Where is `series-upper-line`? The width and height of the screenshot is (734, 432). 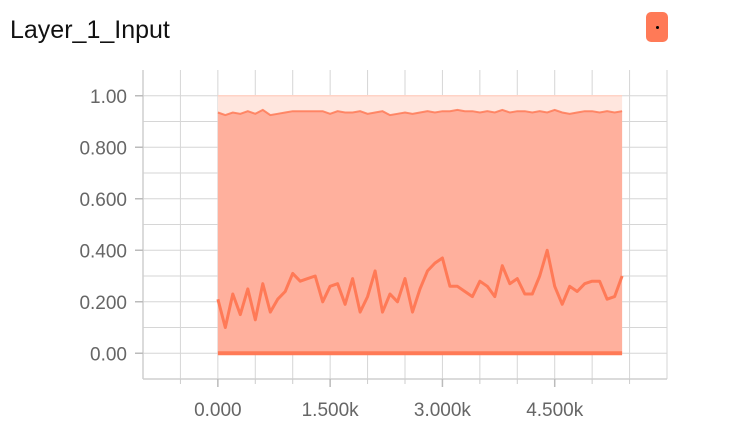 series-upper-line is located at coordinates (420, 112).